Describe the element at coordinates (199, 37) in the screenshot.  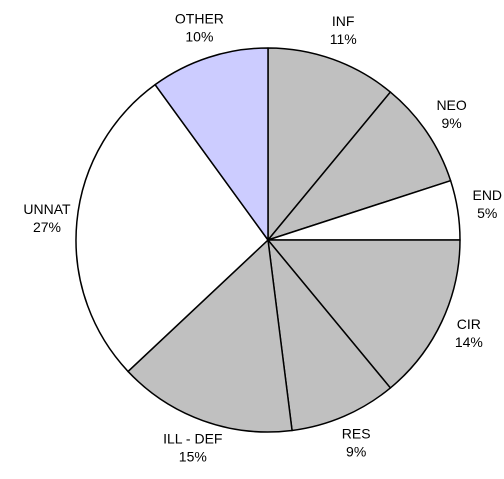
I see `slice-value-label: 10%` at that location.